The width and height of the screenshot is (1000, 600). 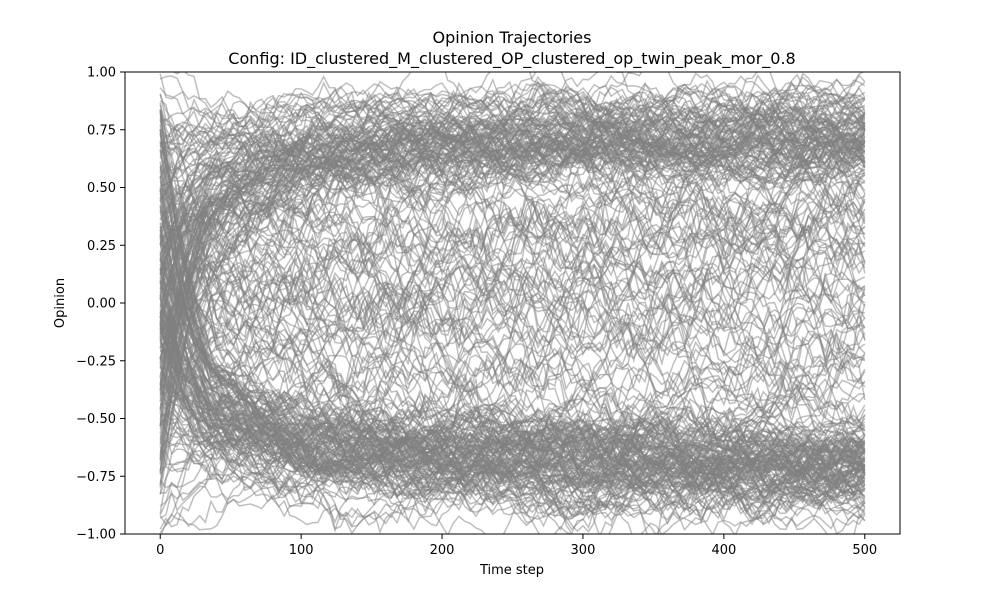 What do you see at coordinates (101, 130) in the screenshot?
I see `y-tick-label: 0.75` at bounding box center [101, 130].